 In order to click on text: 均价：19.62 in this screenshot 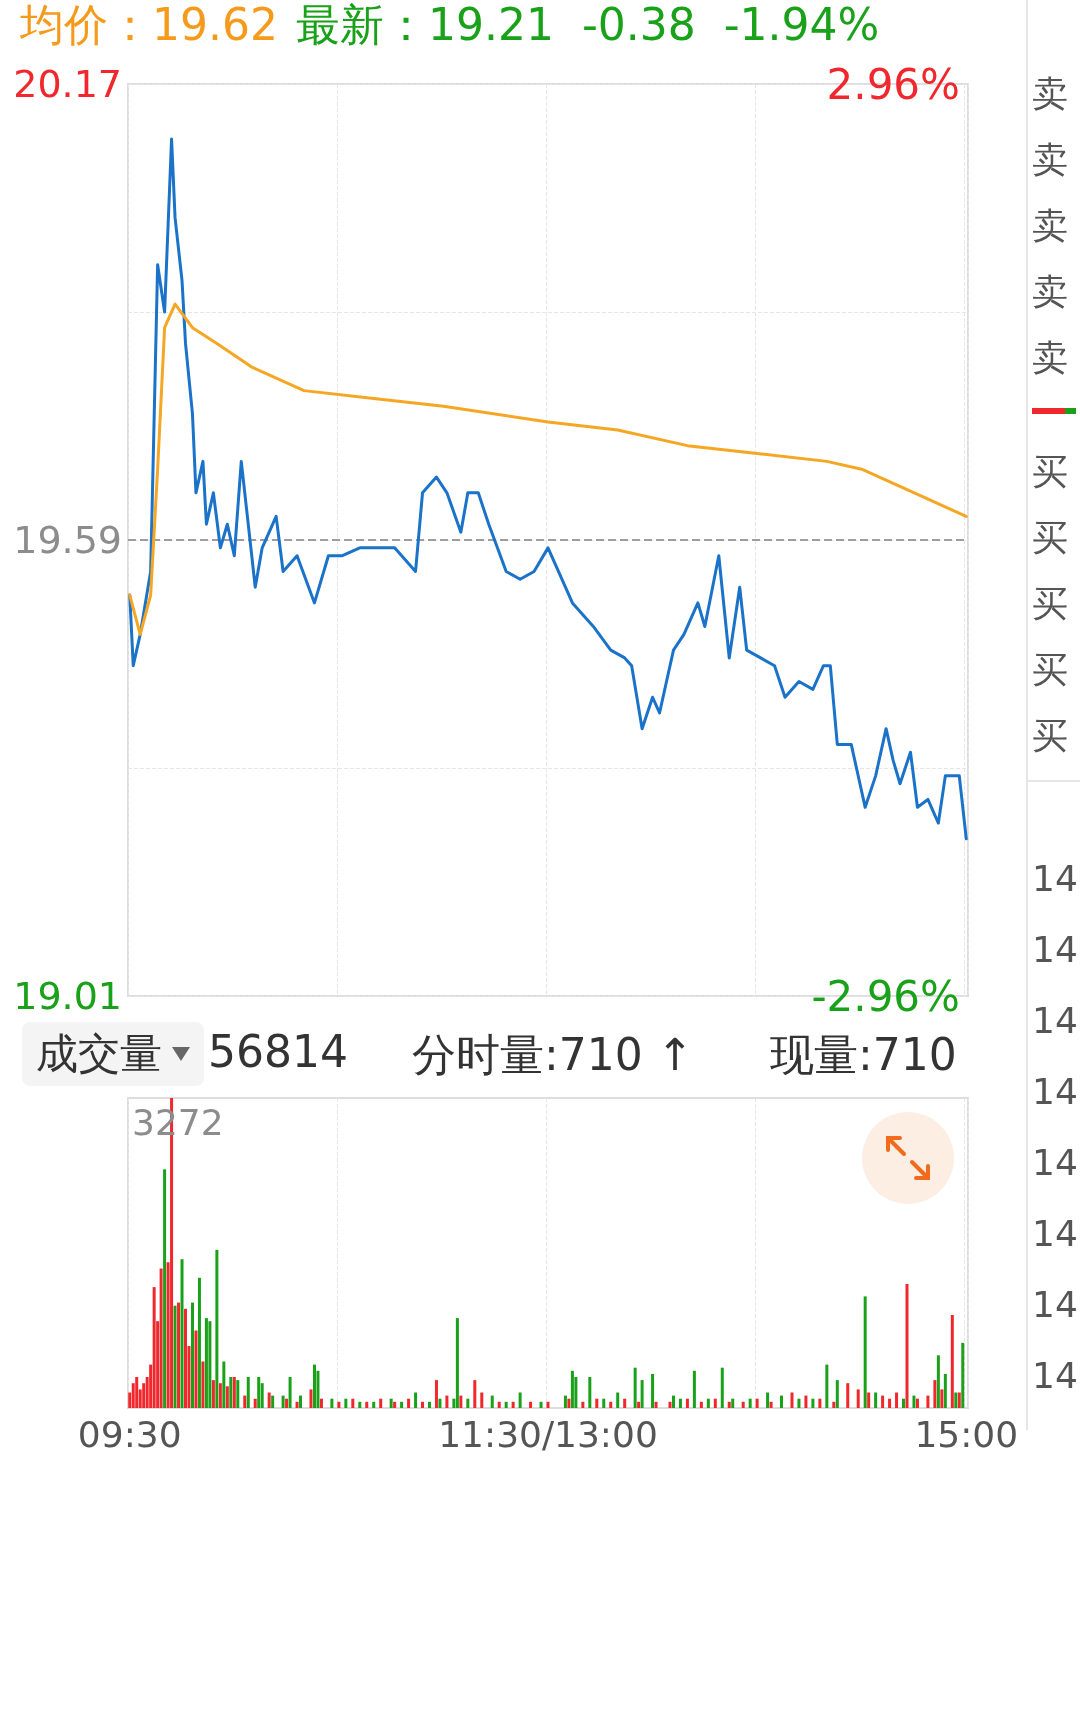, I will do `click(149, 26)`.